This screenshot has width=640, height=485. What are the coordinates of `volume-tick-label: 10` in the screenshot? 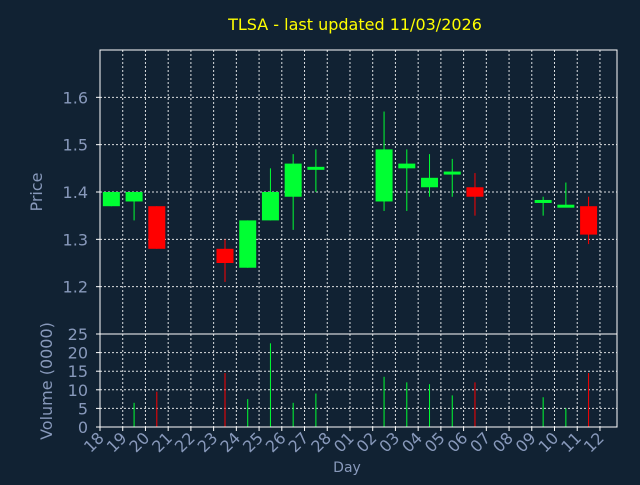 It's located at (78, 390).